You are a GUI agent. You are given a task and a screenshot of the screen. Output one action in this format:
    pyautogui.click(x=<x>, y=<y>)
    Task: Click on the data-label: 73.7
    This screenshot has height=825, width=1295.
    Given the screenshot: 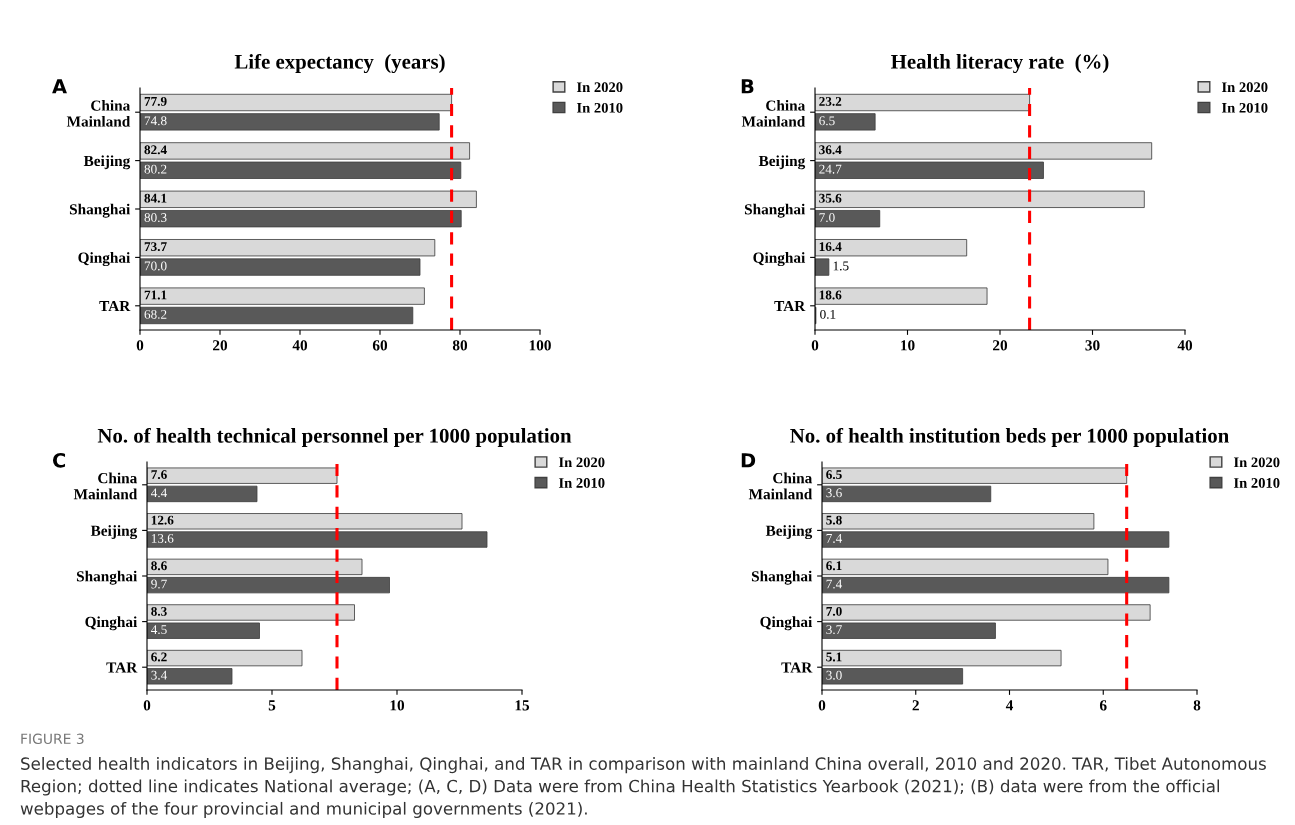 What is the action you would take?
    pyautogui.click(x=155, y=247)
    